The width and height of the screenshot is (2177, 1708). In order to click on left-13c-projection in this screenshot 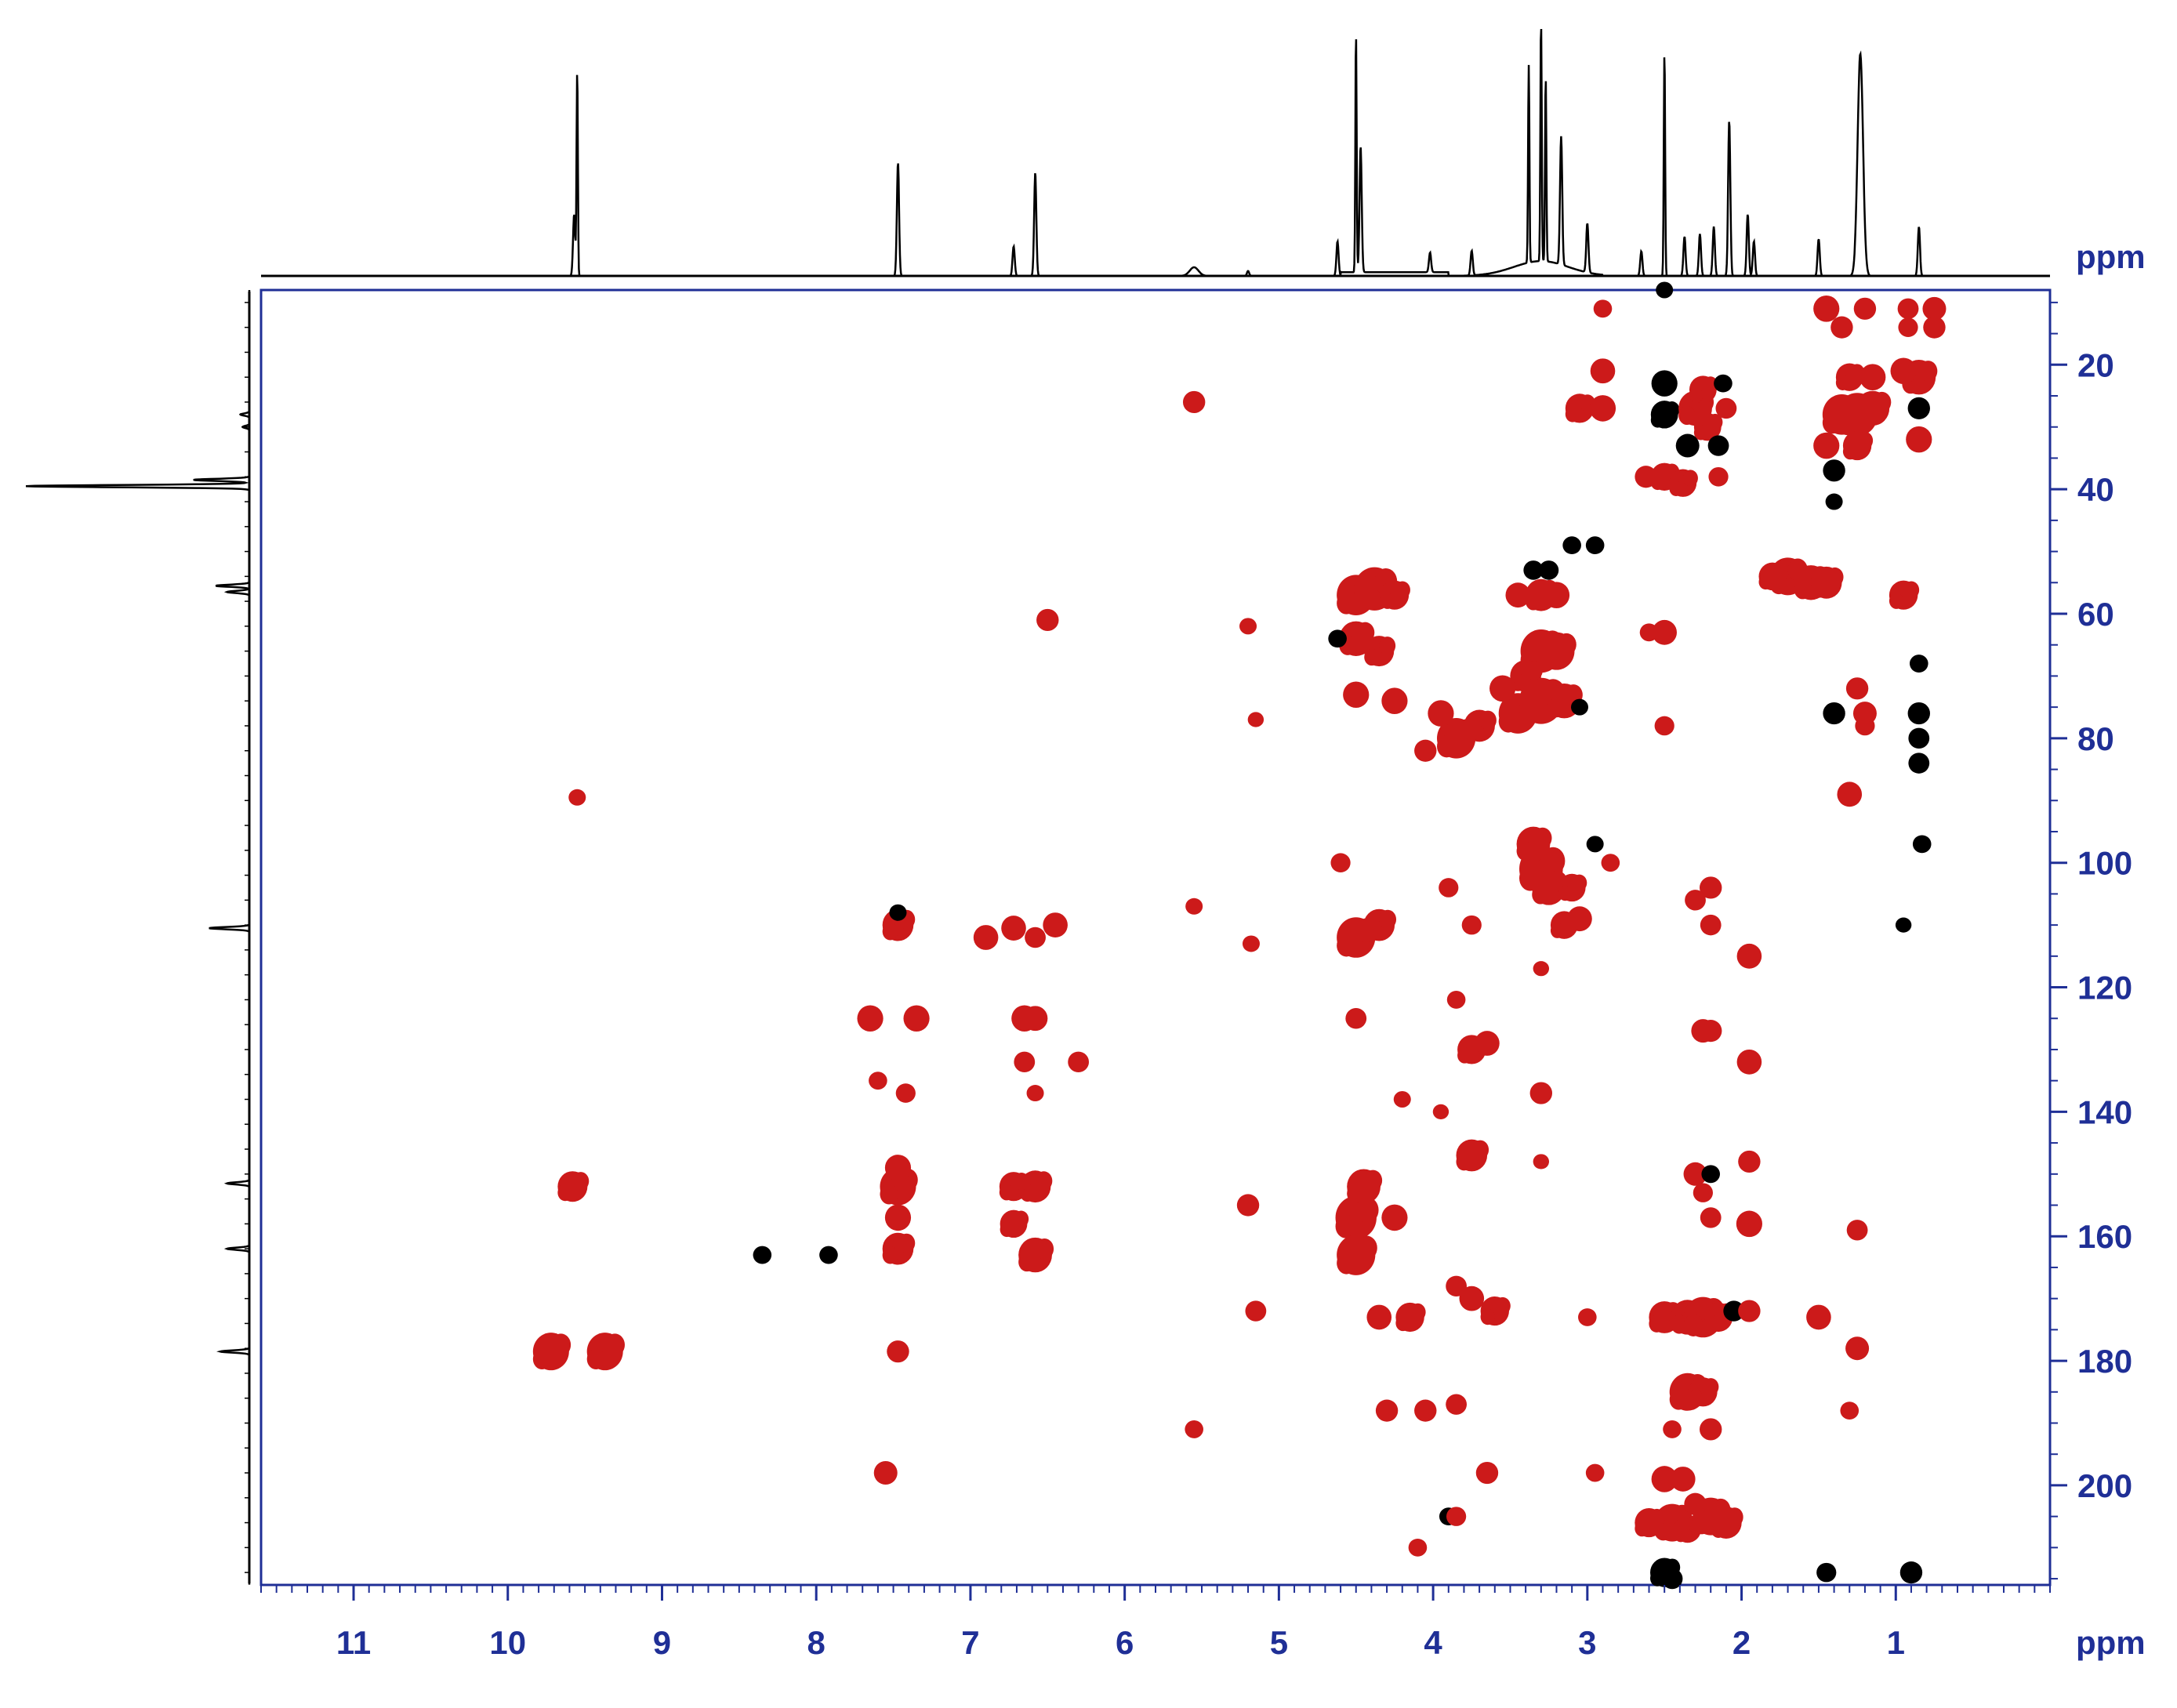, I will do `click(138, 938)`.